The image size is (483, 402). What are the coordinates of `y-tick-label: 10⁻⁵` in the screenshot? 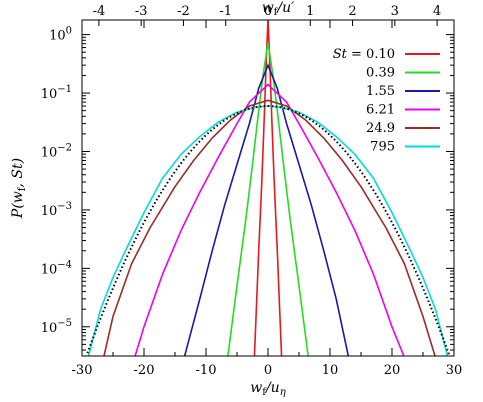 It's located at (56, 327).